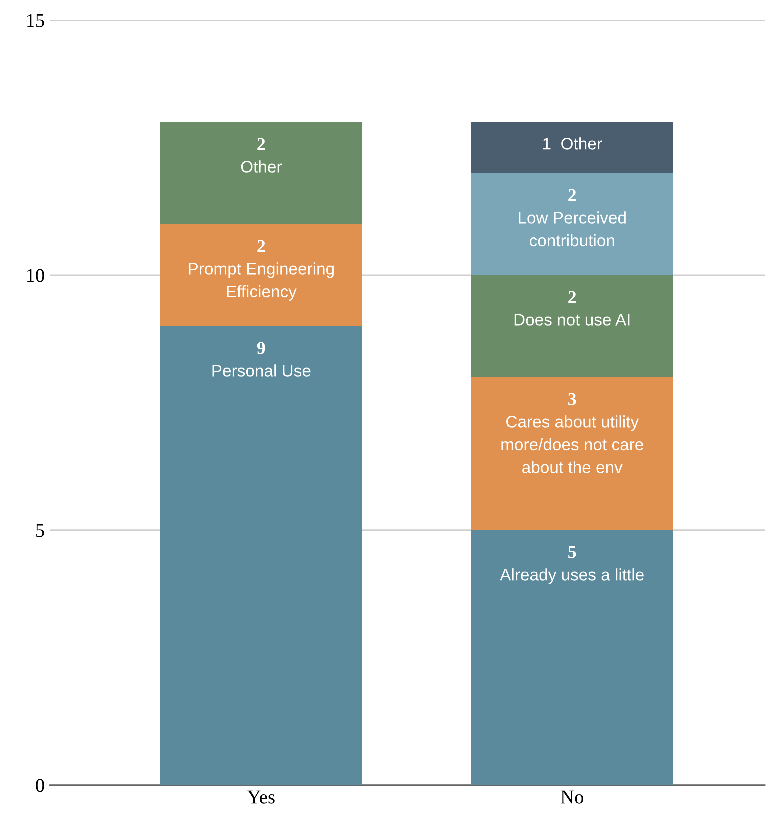  Describe the element at coordinates (40, 785) in the screenshot. I see `y-tick-label: 0` at that location.